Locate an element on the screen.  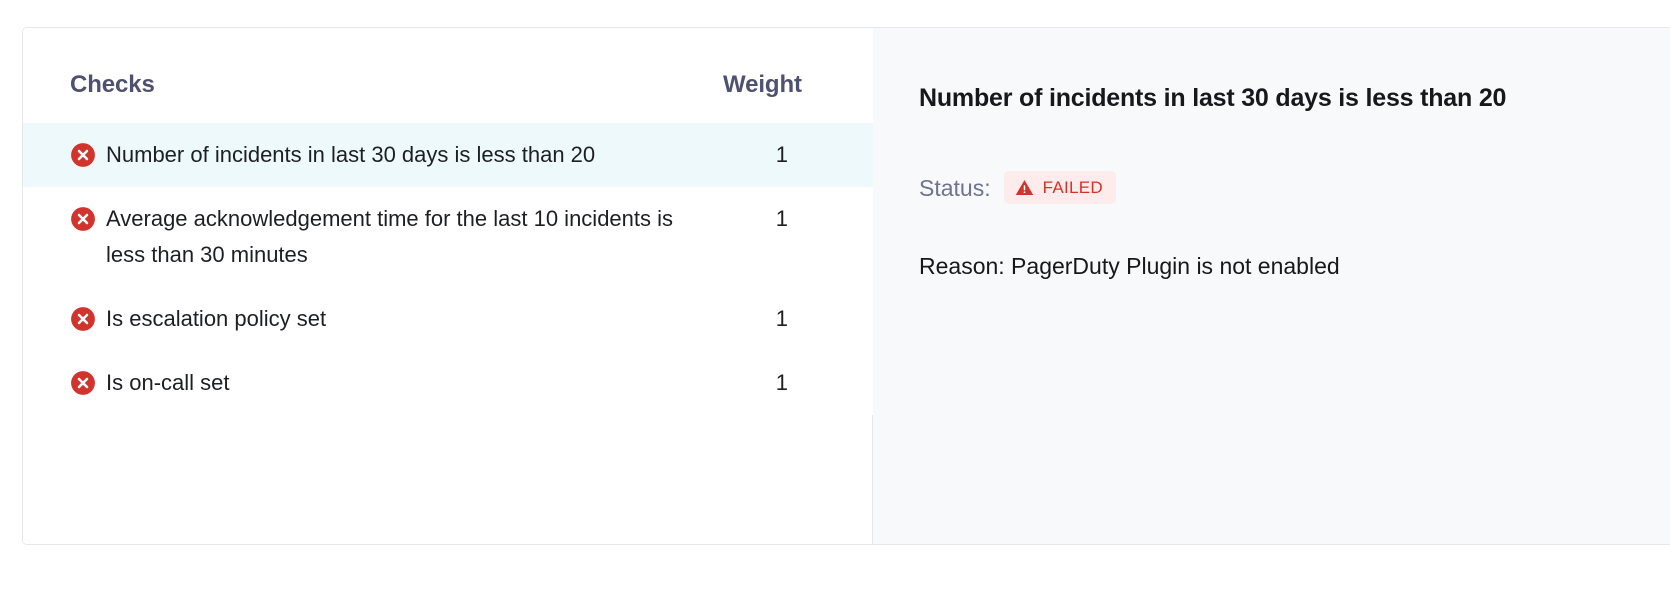
check-name-cell: Is escalation policy set is located at coordinates (373, 319).